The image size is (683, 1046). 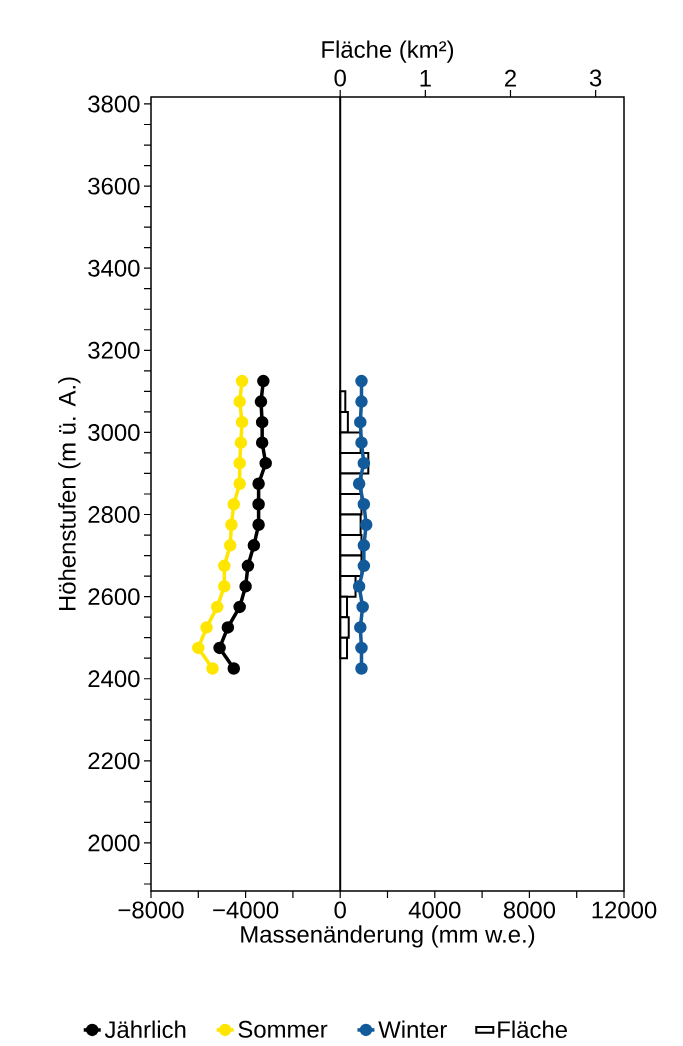 I want to click on x-tick-label: 4000, so click(x=434, y=910).